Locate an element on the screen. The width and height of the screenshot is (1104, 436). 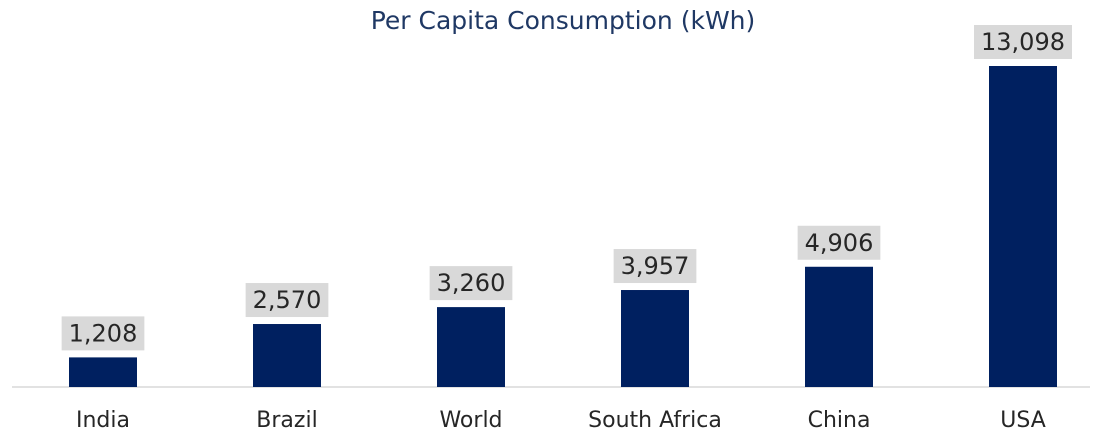
data-label: 3,260 is located at coordinates (471, 283).